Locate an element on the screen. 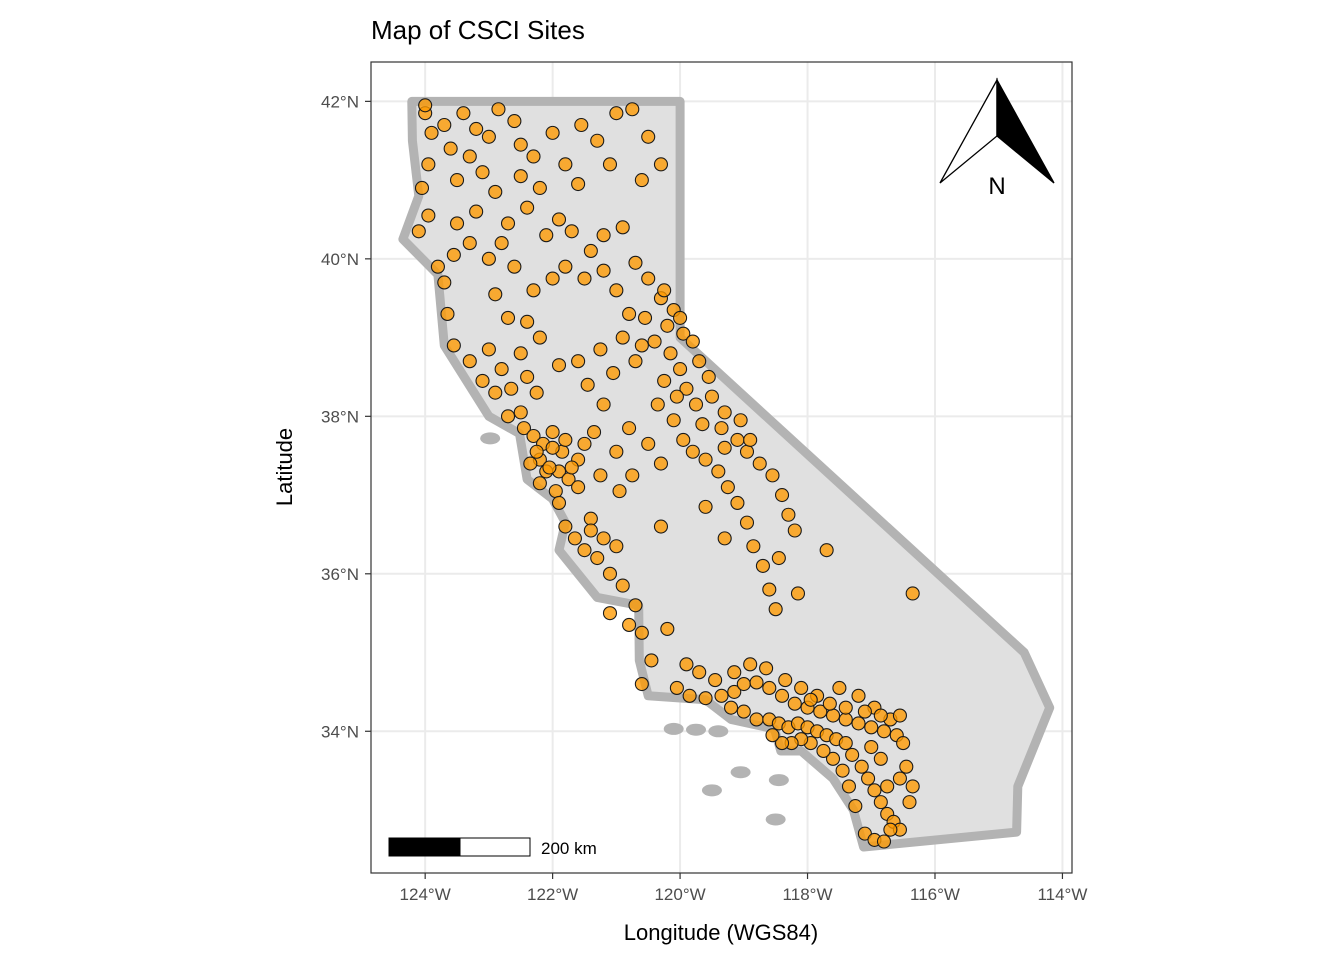 Image resolution: width=1344 pixels, height=960 pixels. scale-bar: 200 km is located at coordinates (492, 847).